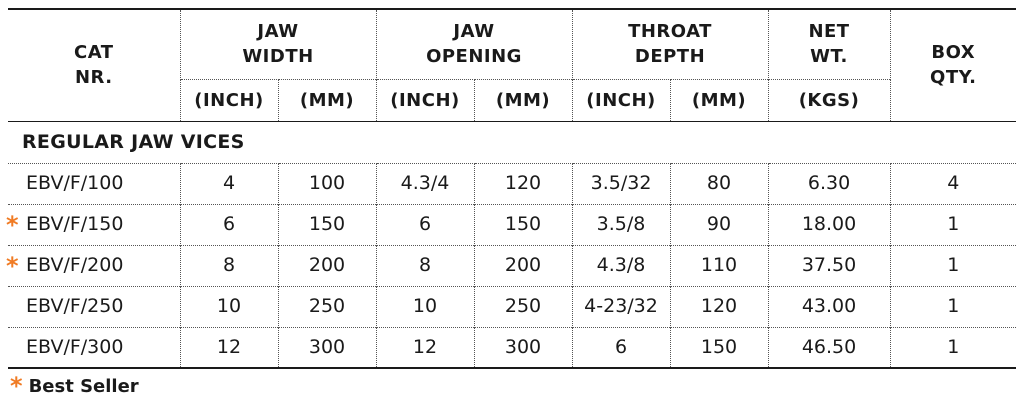  Describe the element at coordinates (523, 306) in the screenshot. I see `jaw-opening-mm-cell: 250` at that location.